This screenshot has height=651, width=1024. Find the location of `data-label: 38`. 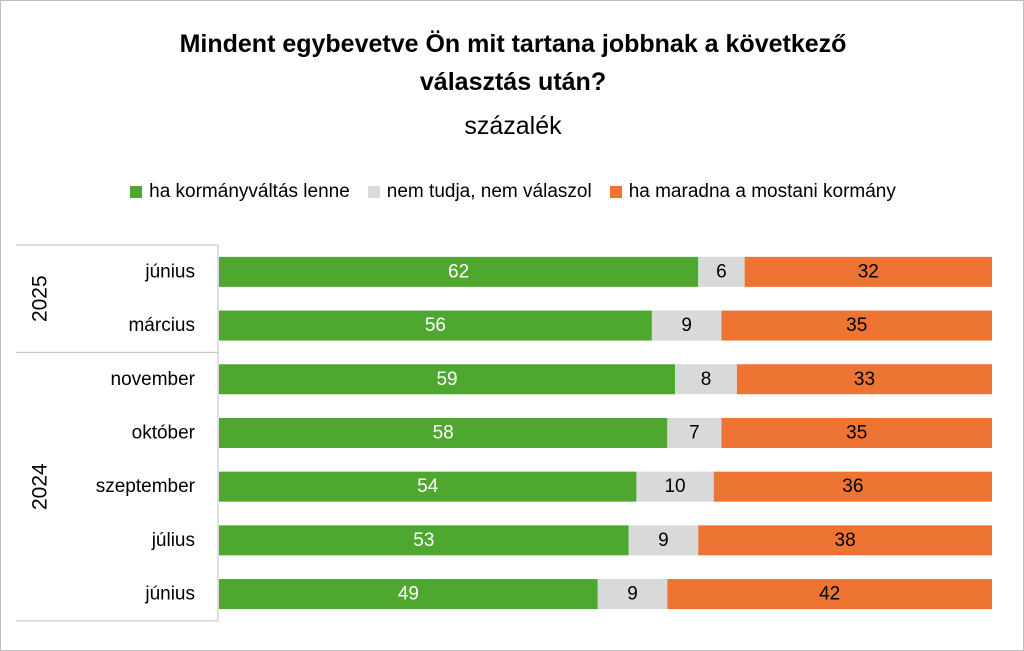

data-label: 38 is located at coordinates (845, 540).